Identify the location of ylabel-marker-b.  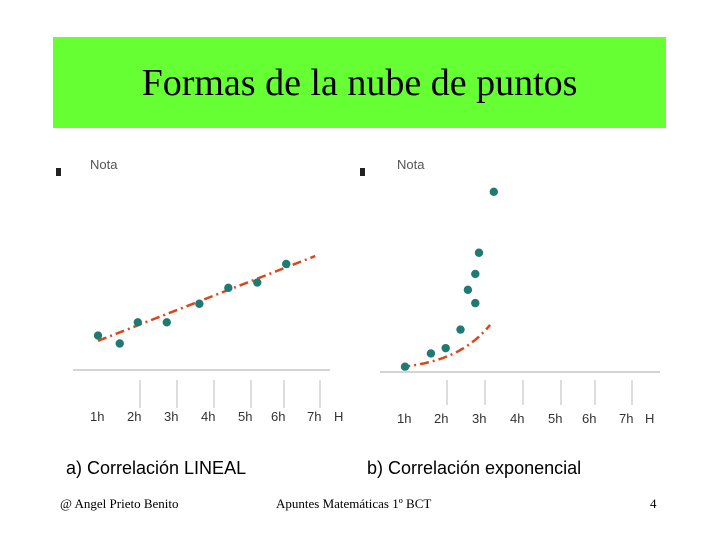
(362, 172).